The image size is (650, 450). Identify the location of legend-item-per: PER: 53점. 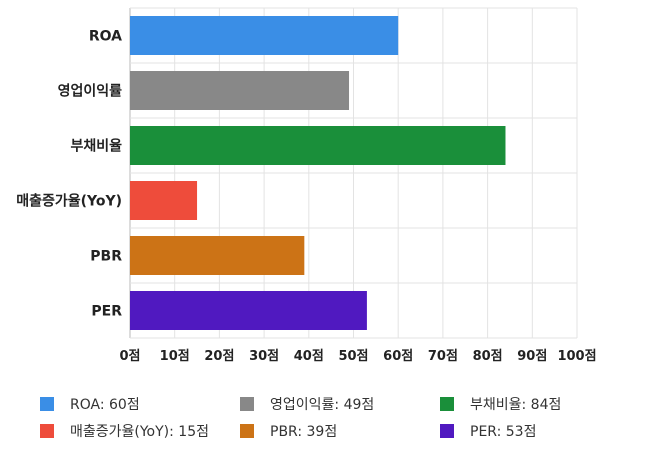
(540, 431).